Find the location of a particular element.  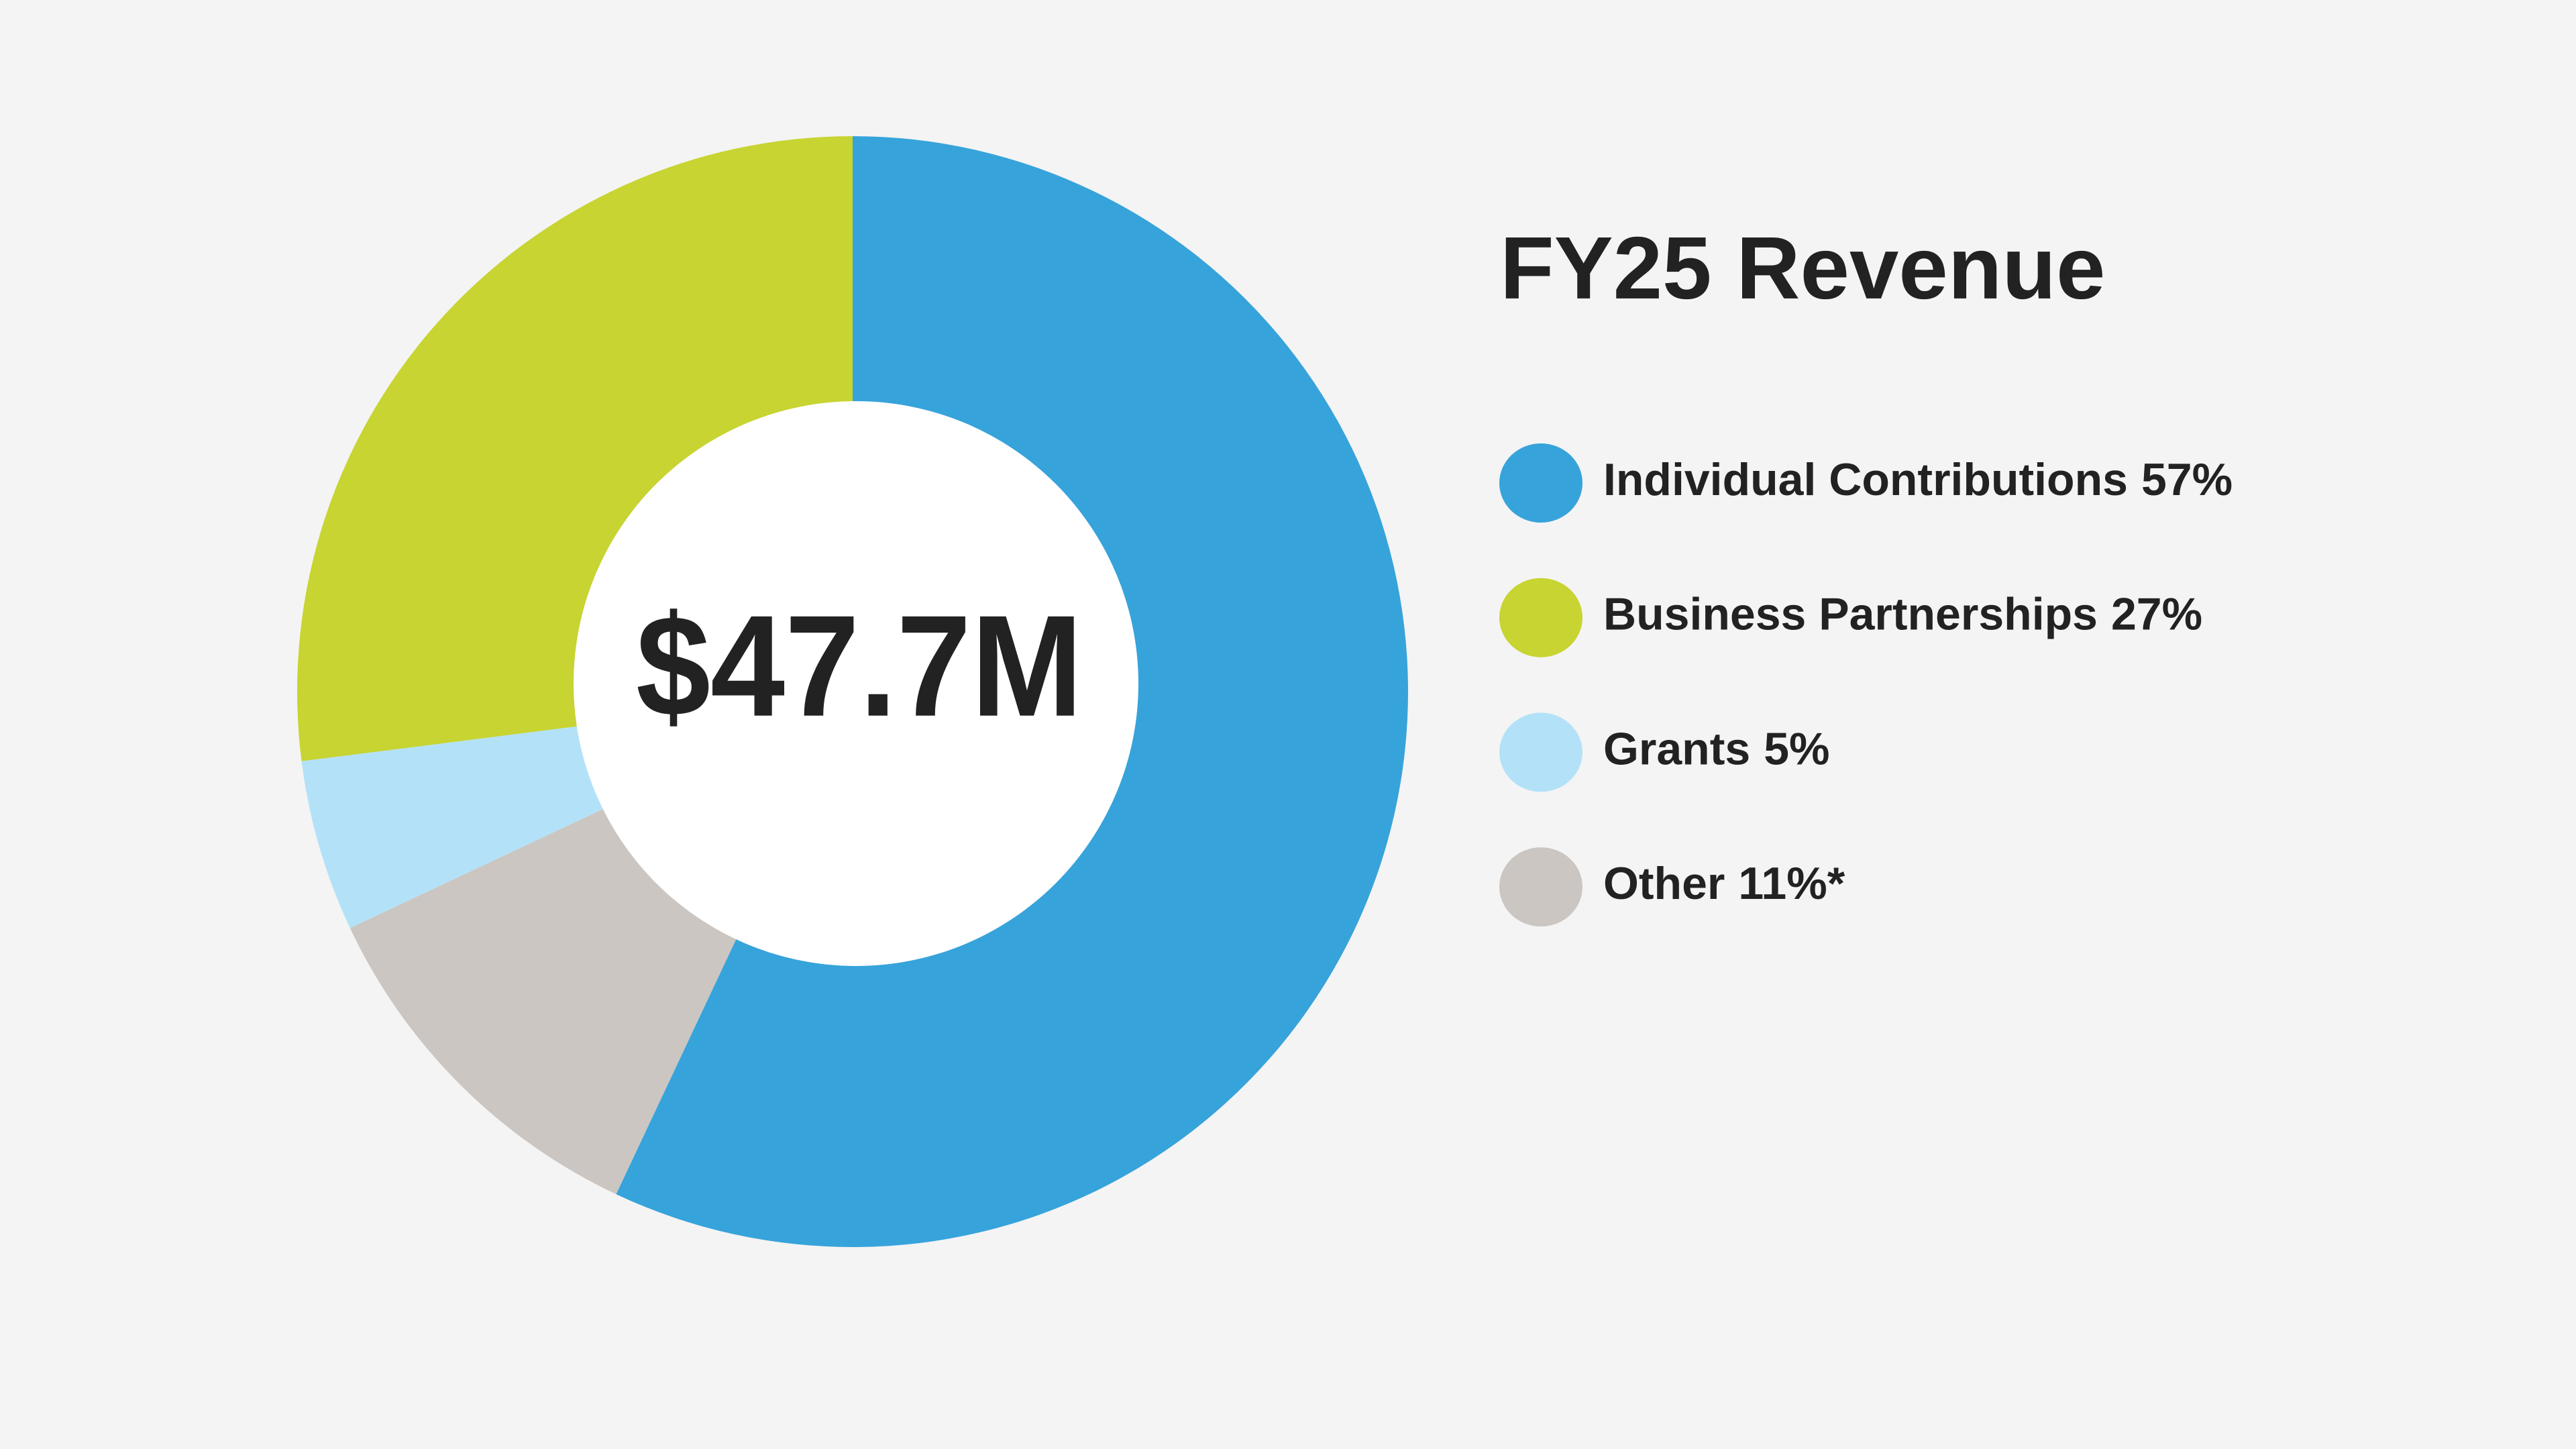

legend-label: Grants 5% is located at coordinates (1716, 748).